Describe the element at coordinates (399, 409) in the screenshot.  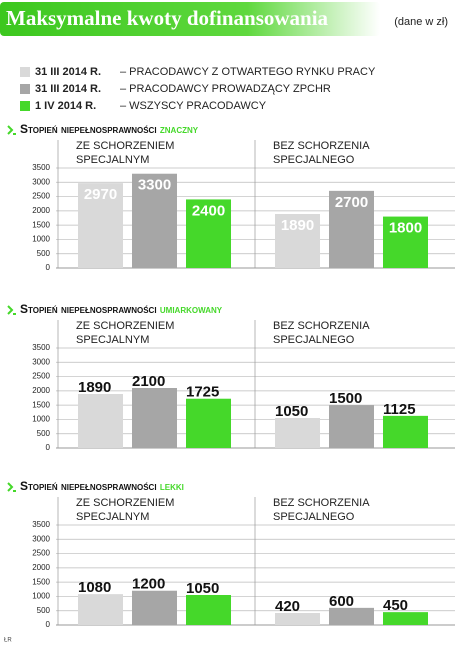
I see `value-label: 1125` at that location.